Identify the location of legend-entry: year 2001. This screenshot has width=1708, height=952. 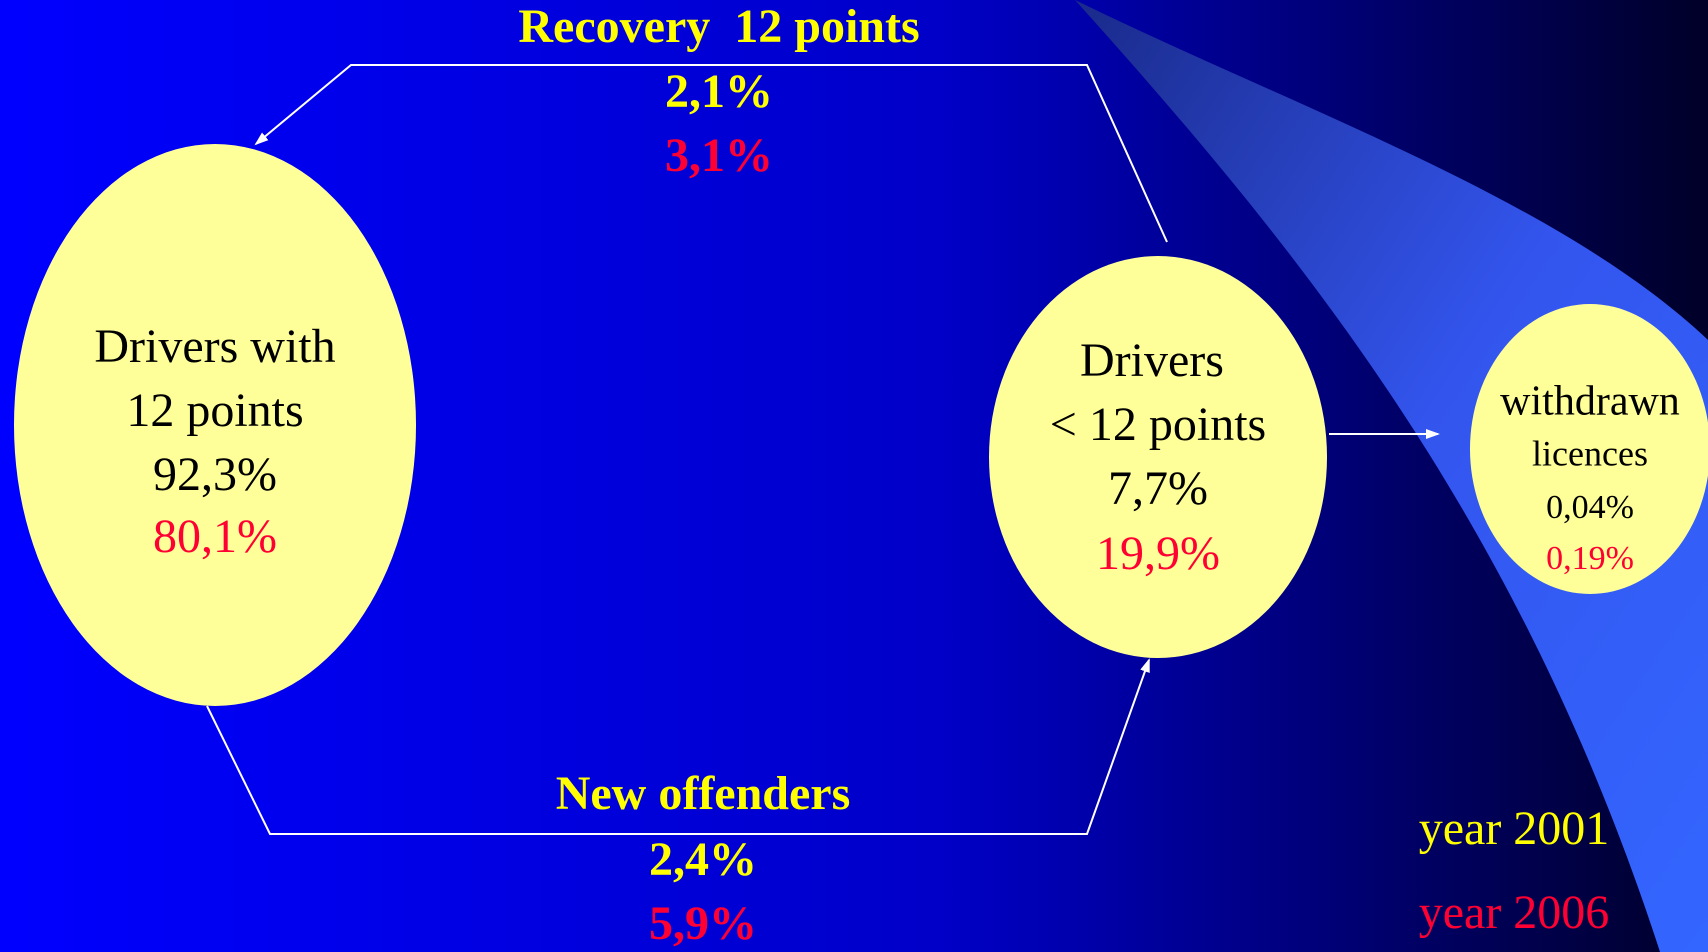
(1514, 828).